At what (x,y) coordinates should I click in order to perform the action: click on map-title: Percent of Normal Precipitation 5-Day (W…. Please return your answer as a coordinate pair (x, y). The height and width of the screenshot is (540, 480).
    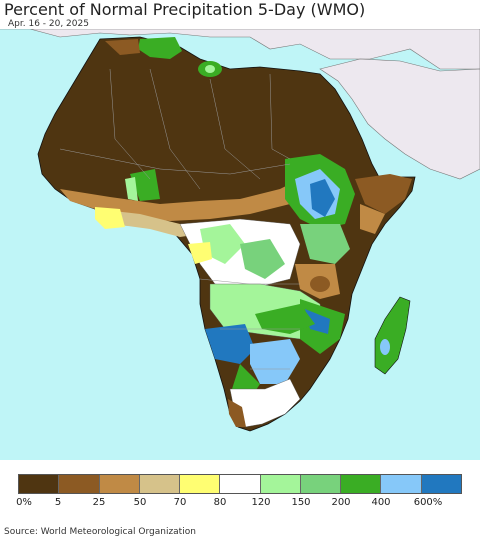
    Looking at the image, I should click on (185, 9).